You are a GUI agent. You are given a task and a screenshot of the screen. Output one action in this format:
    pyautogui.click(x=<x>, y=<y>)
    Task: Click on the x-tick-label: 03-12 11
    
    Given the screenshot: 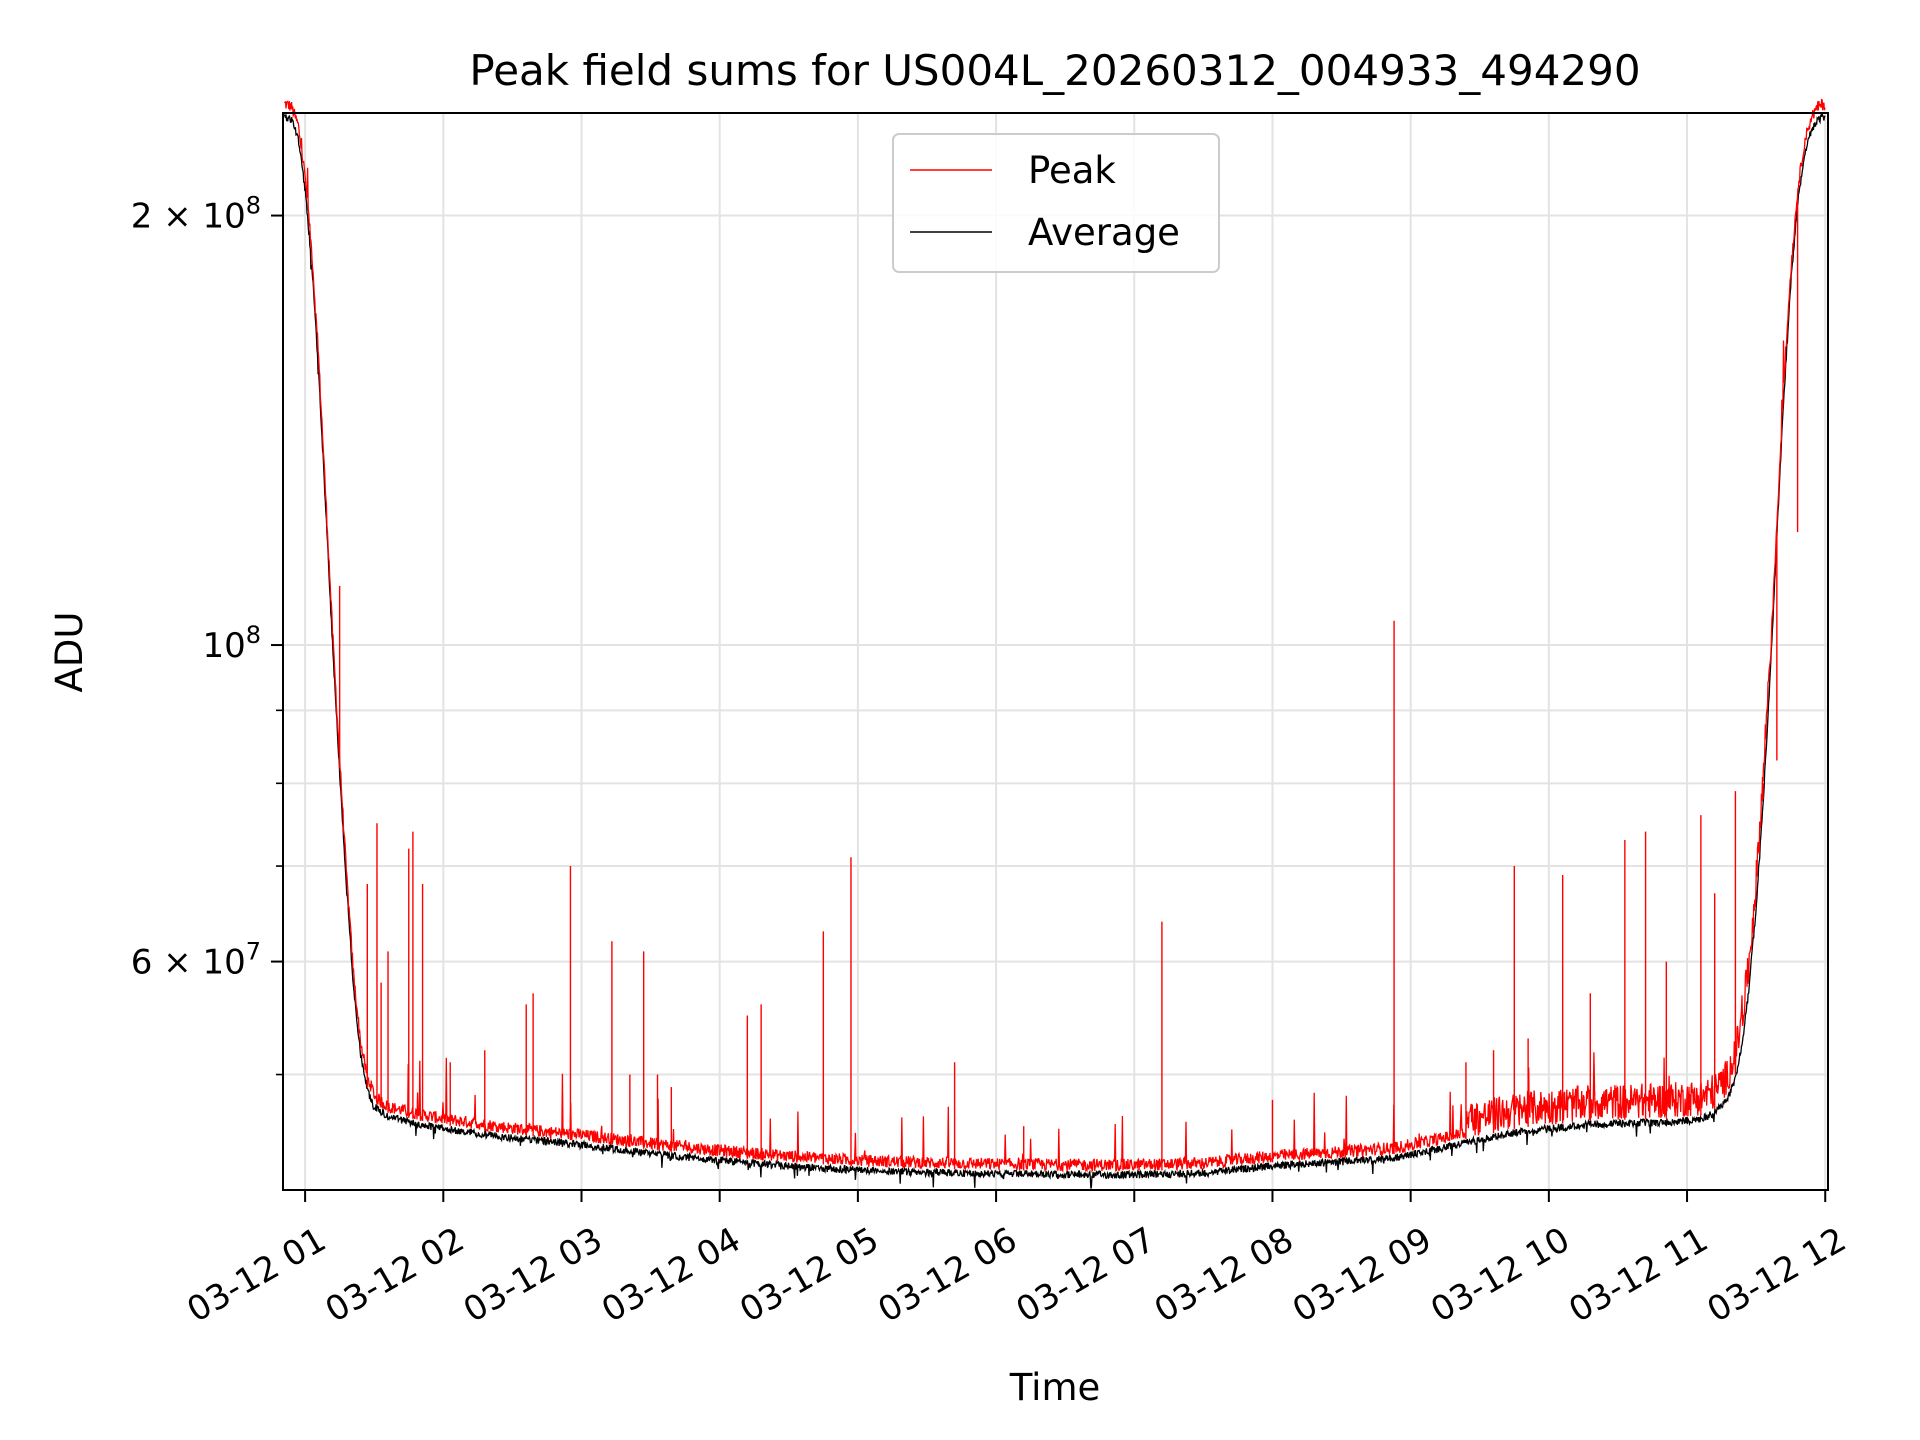 What is the action you would take?
    pyautogui.click(x=1638, y=1275)
    